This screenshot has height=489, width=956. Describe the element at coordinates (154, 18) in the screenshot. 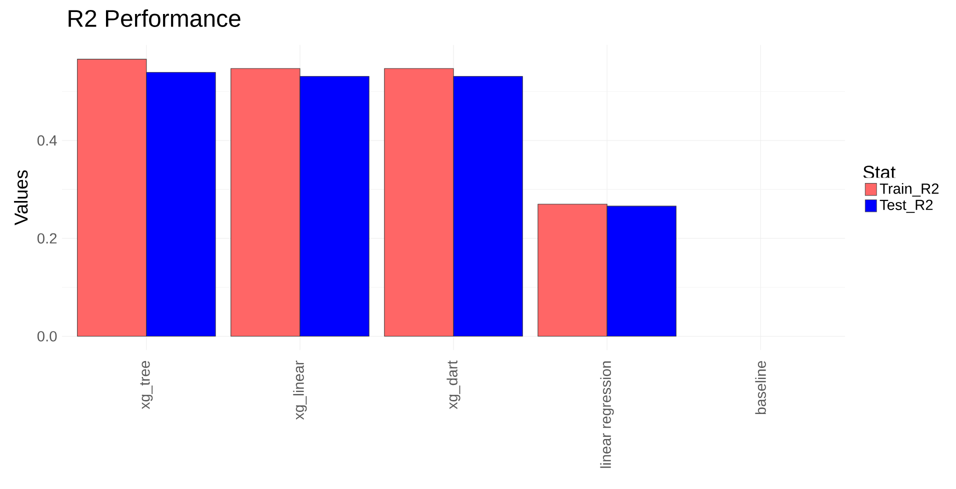

I see `chart-title: R2 Performance` at that location.